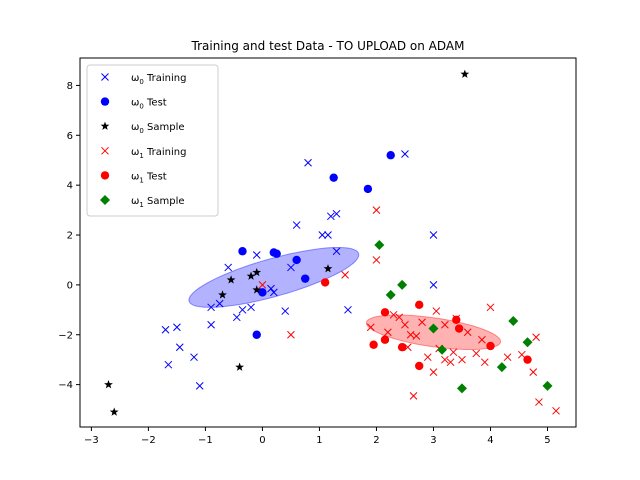  What do you see at coordinates (490, 440) in the screenshot?
I see `x-tick-label: 4` at bounding box center [490, 440].